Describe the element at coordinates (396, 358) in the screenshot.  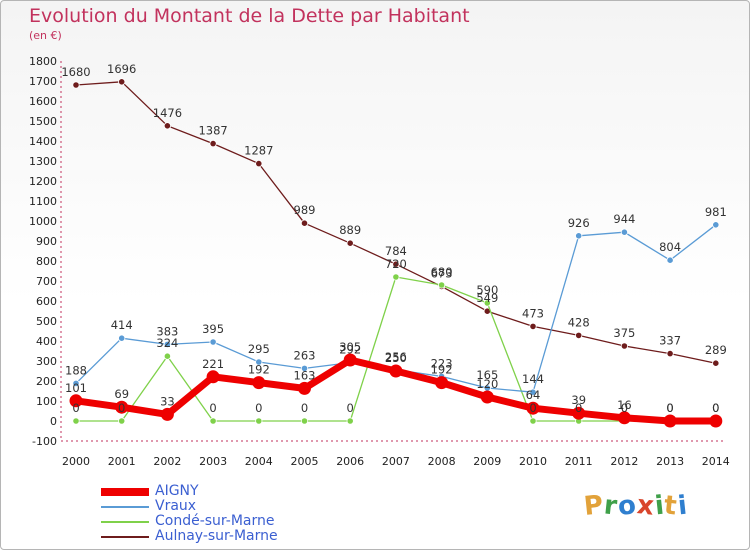
I see `data-label: 250` at that location.